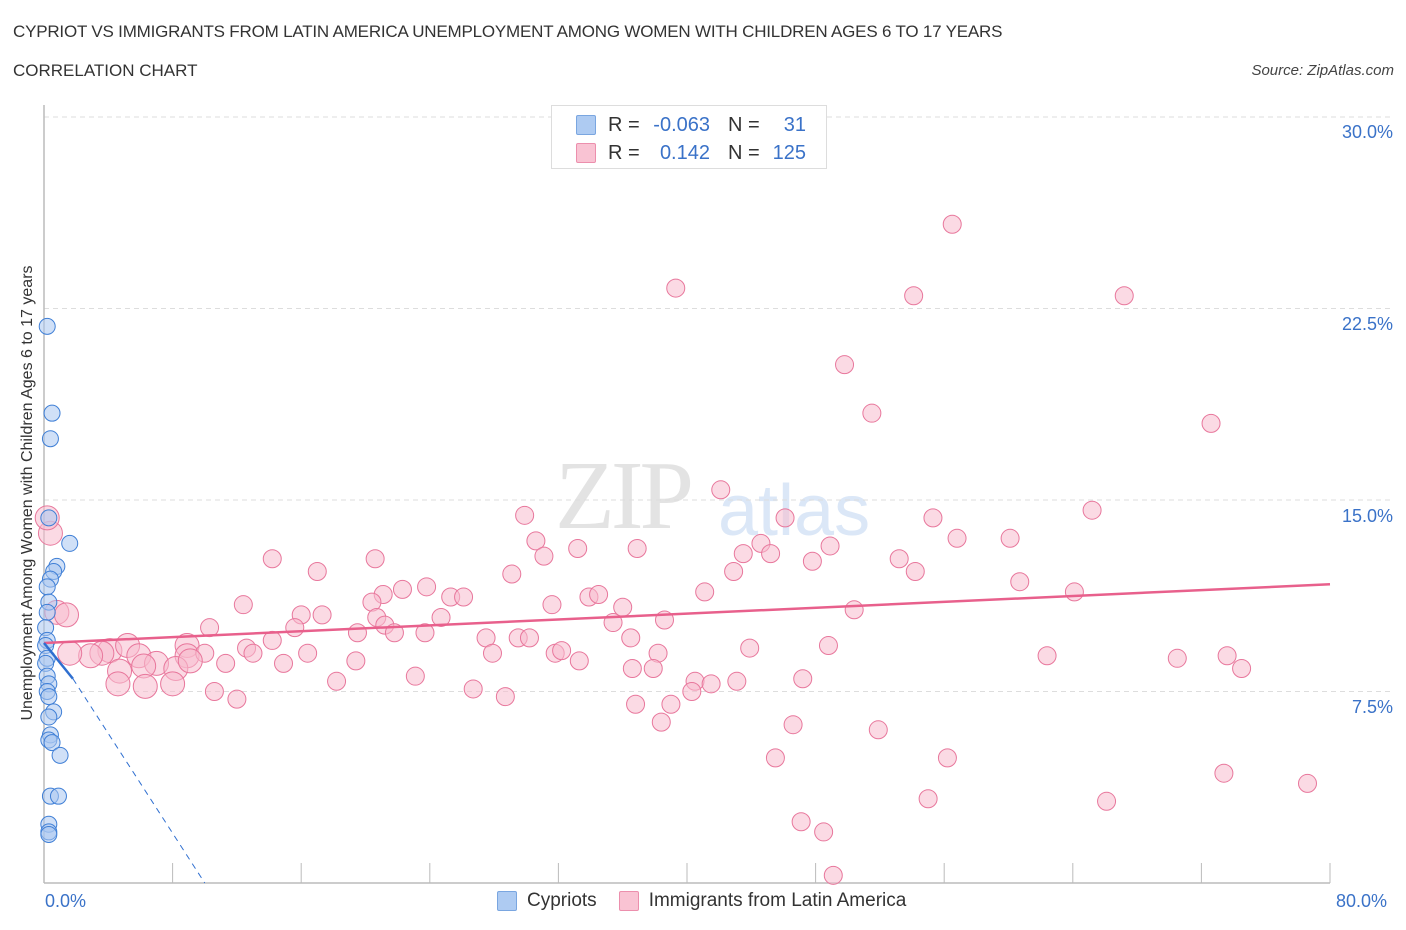 The width and height of the screenshot is (1406, 930). What do you see at coordinates (789, 152) in the screenshot?
I see `n-value: 125` at bounding box center [789, 152].